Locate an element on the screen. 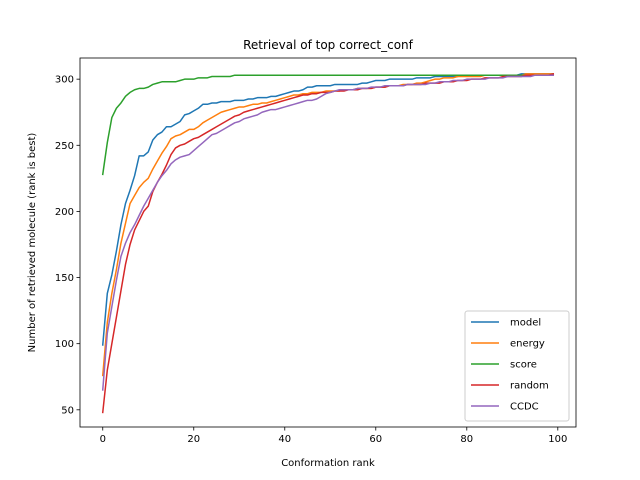 This screenshot has height=480, width=640. legend-label-ccdc: CCDC is located at coordinates (524, 407).